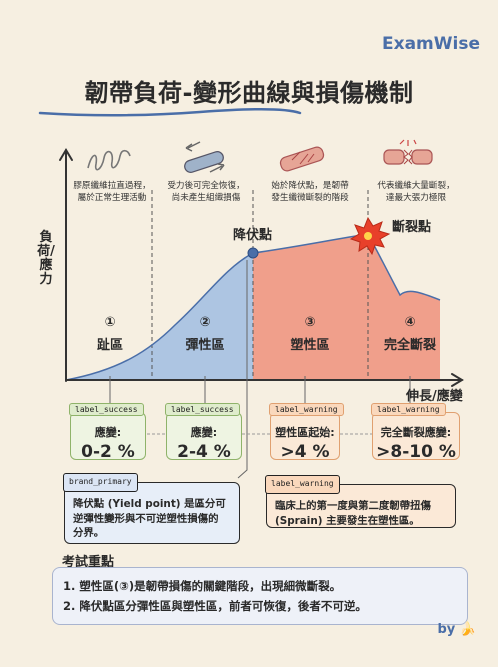 Image resolution: width=498 pixels, height=667 pixels. I want to click on byline: by 🍌, so click(457, 629).